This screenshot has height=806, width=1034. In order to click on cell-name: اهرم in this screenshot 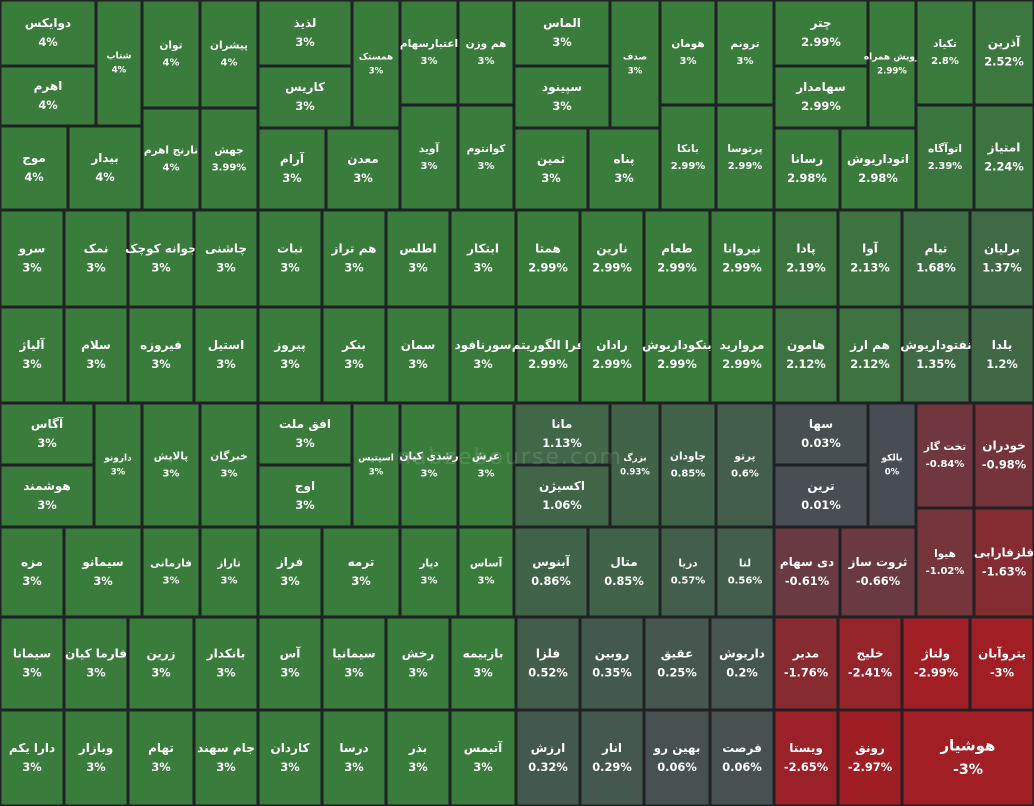, I will do `click(48, 86)`.